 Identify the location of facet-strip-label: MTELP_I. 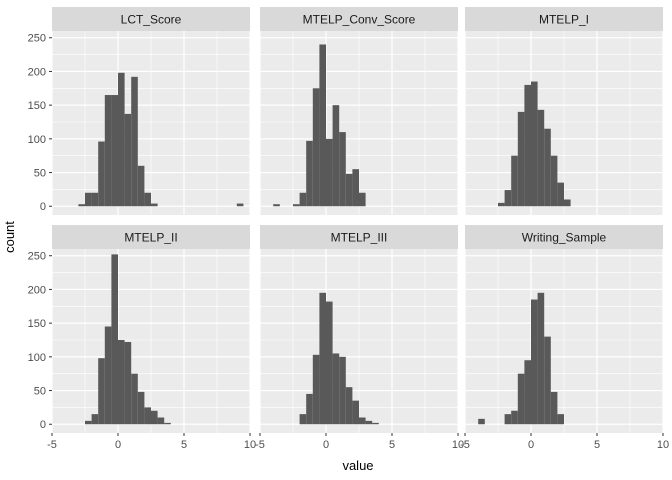
(564, 20).